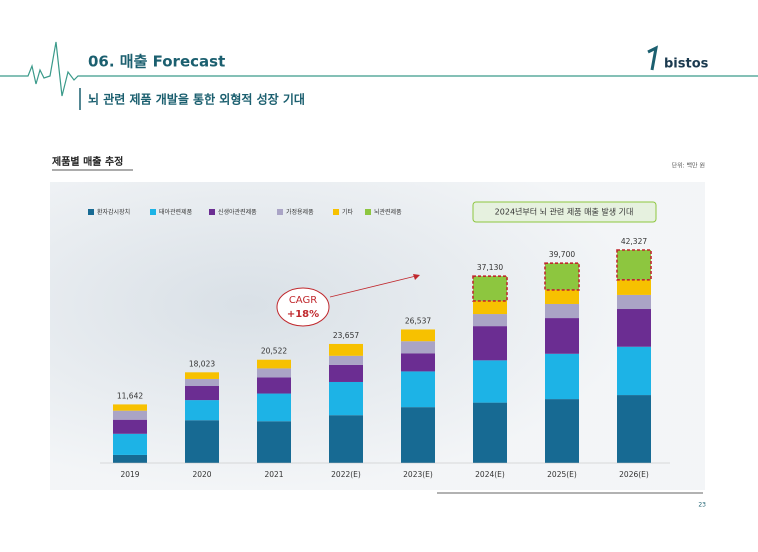  Describe the element at coordinates (202, 363) in the screenshot. I see `total-label: 18,023` at that location.